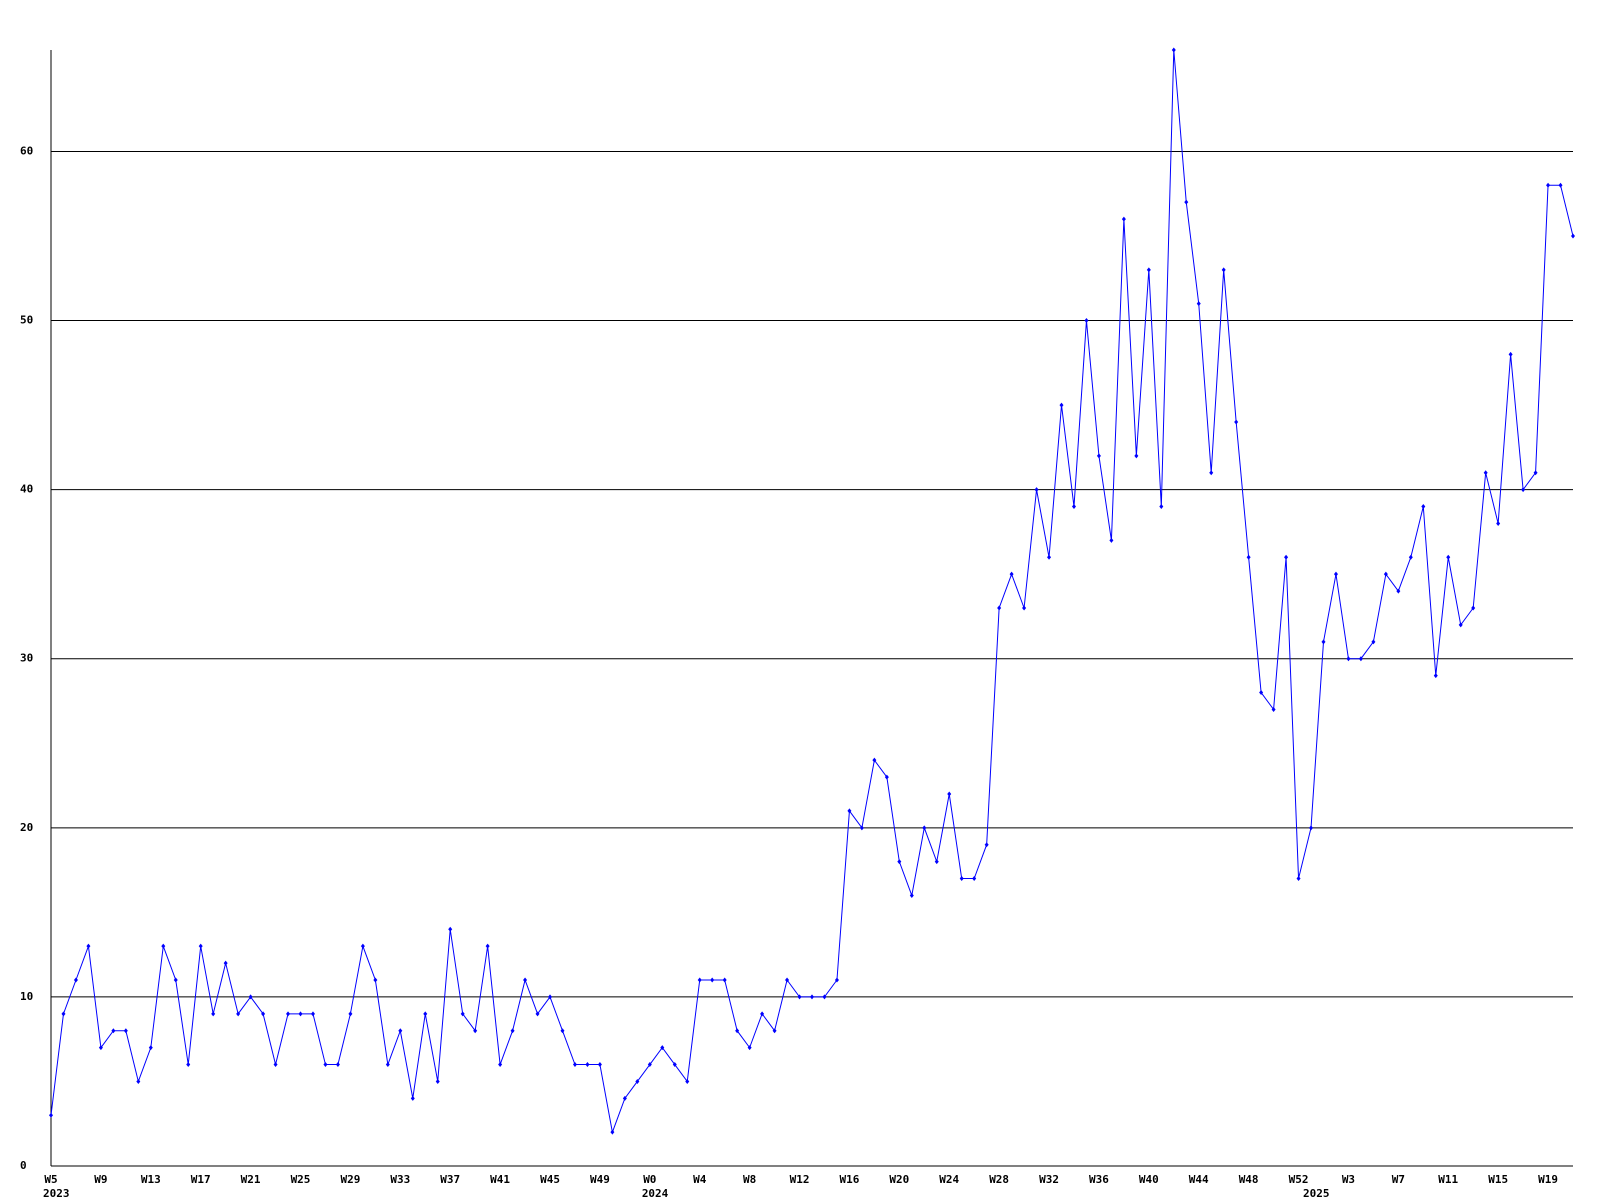 Image resolution: width=1600 pixels, height=1200 pixels. What do you see at coordinates (450, 1179) in the screenshot?
I see `x-tick-label: W37` at bounding box center [450, 1179].